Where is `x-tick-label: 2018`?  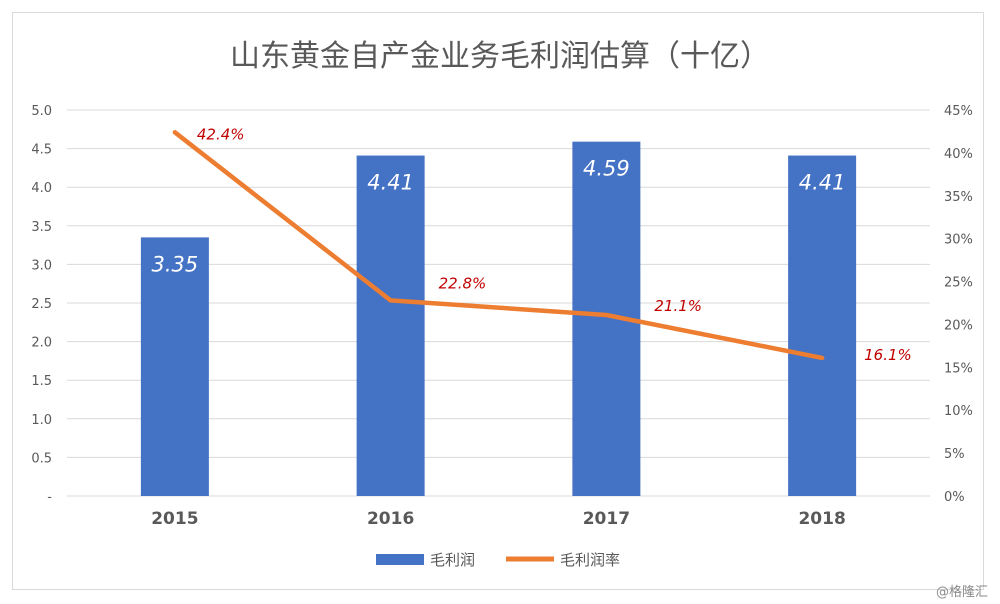 x-tick-label: 2018 is located at coordinates (821, 519).